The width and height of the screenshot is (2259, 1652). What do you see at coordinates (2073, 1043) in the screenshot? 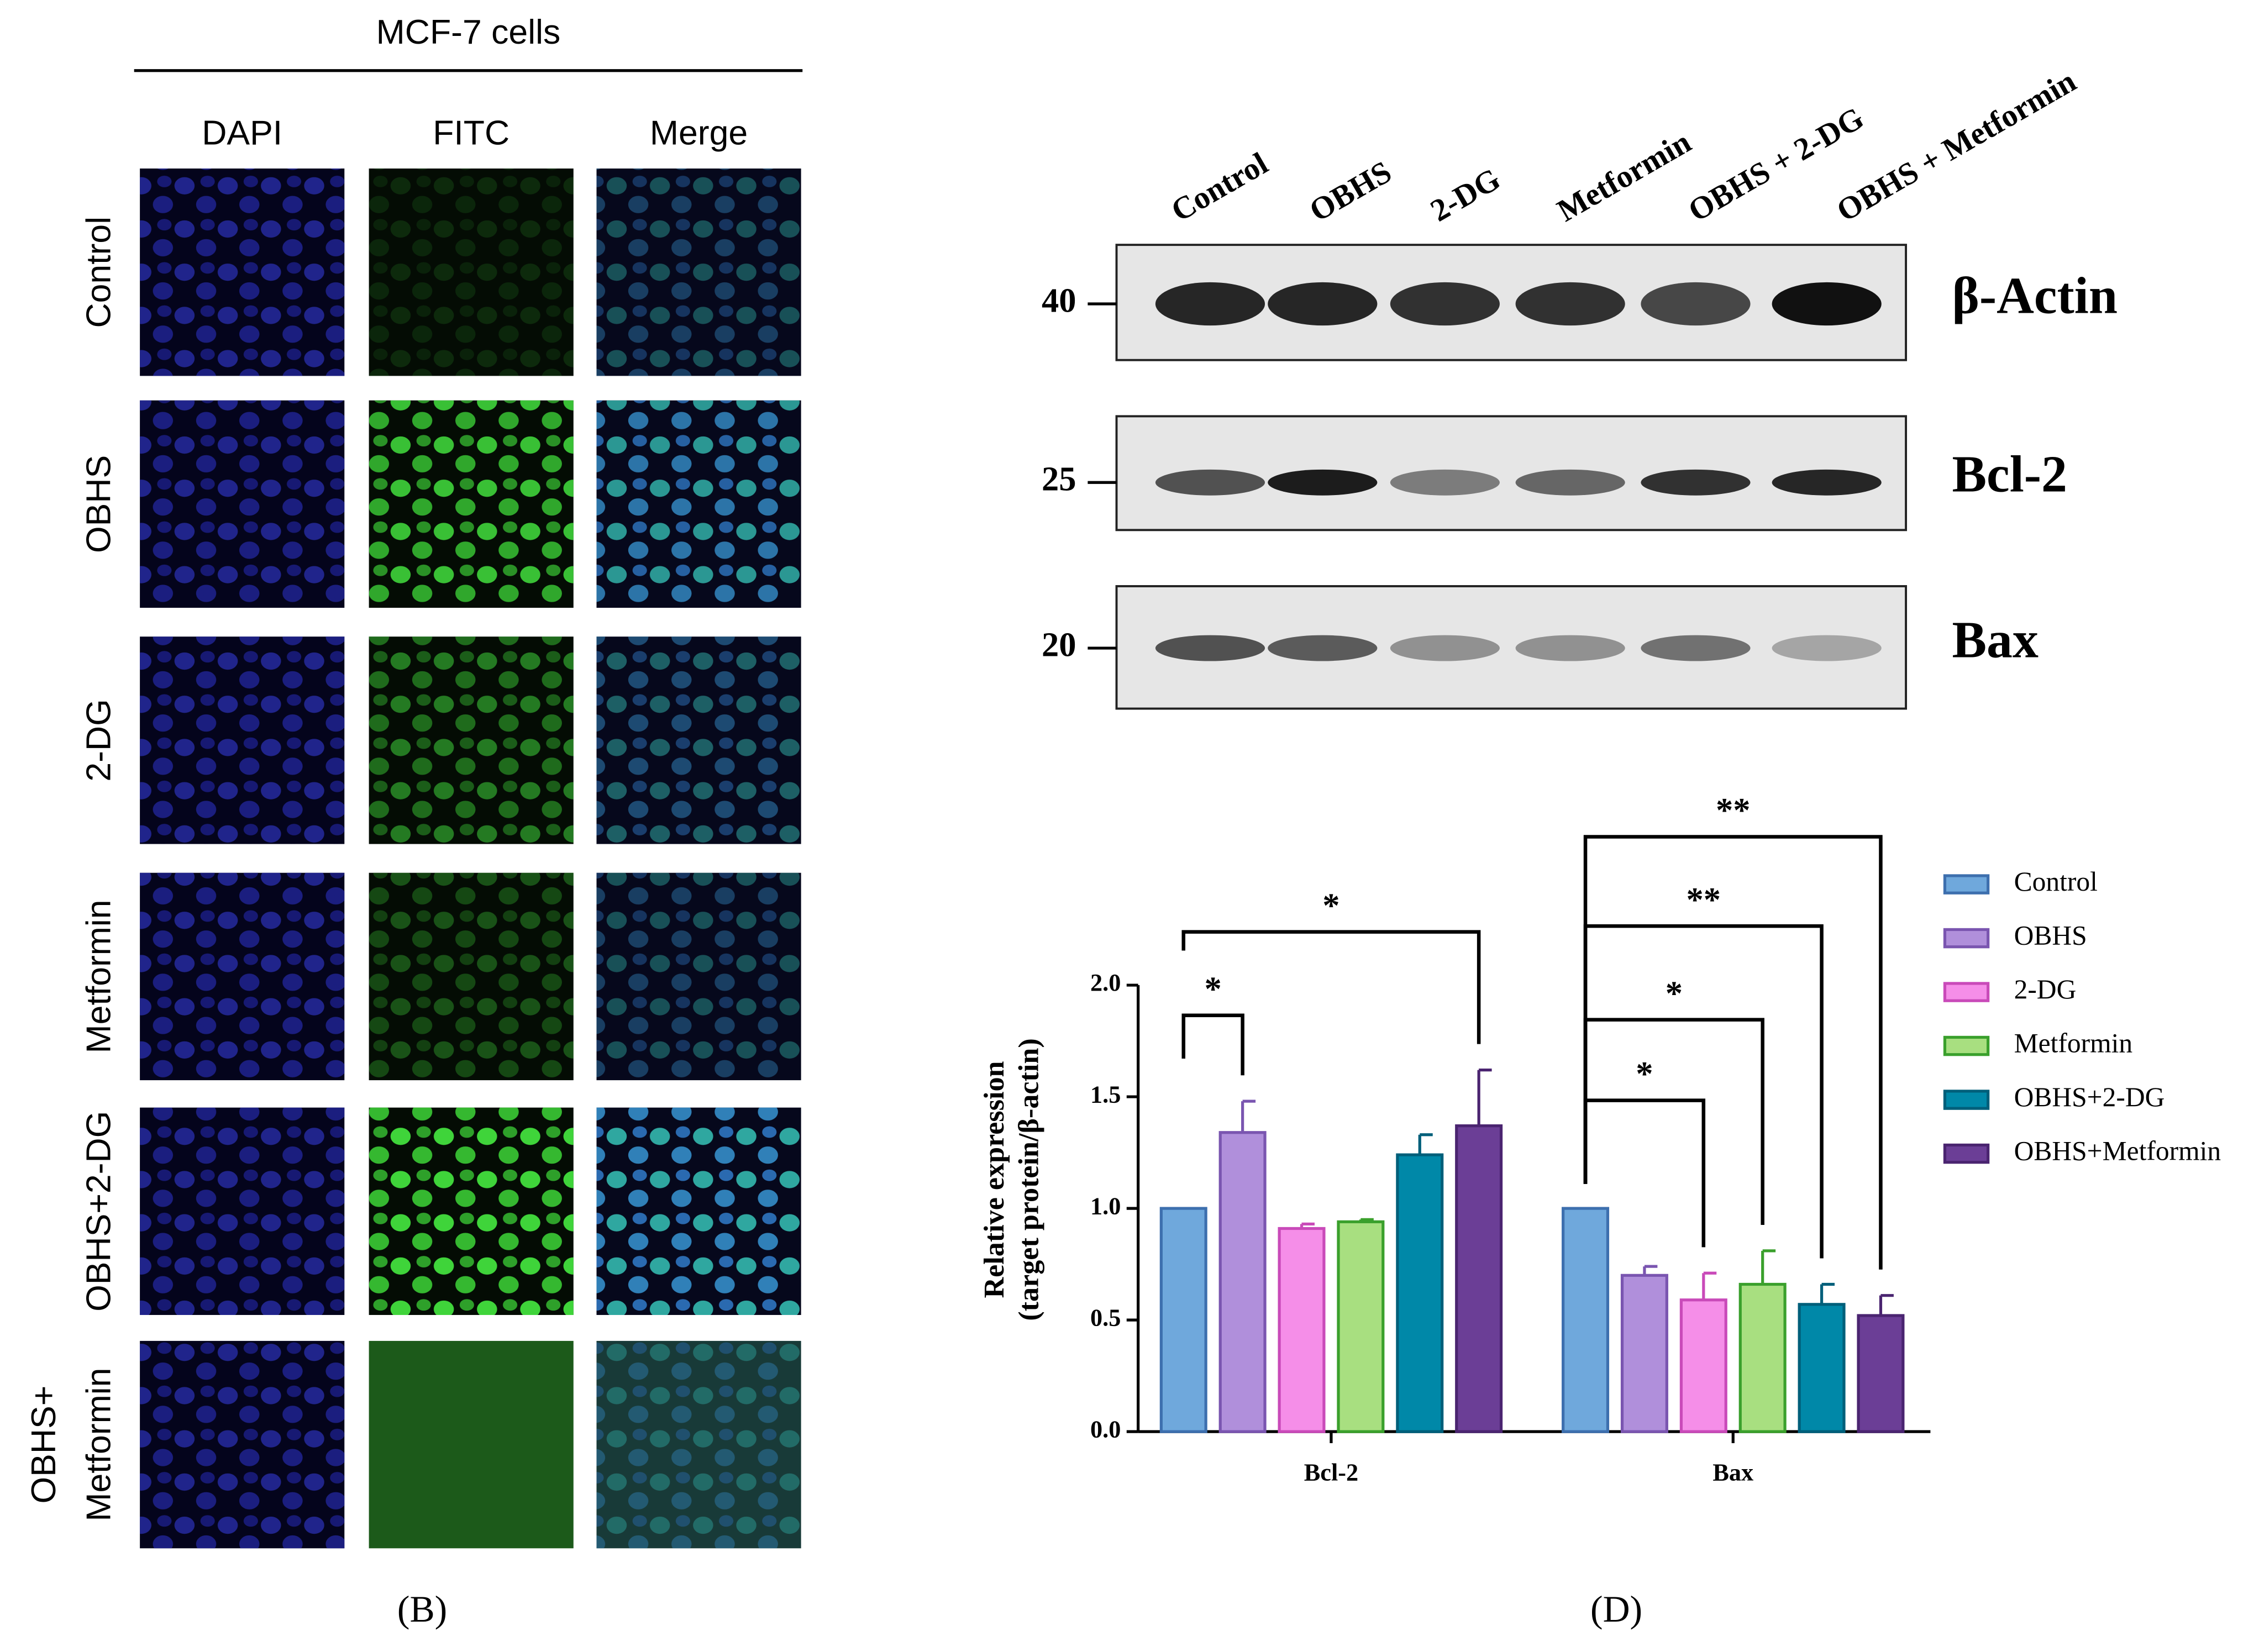
I see `legend-label: Metformin` at bounding box center [2073, 1043].